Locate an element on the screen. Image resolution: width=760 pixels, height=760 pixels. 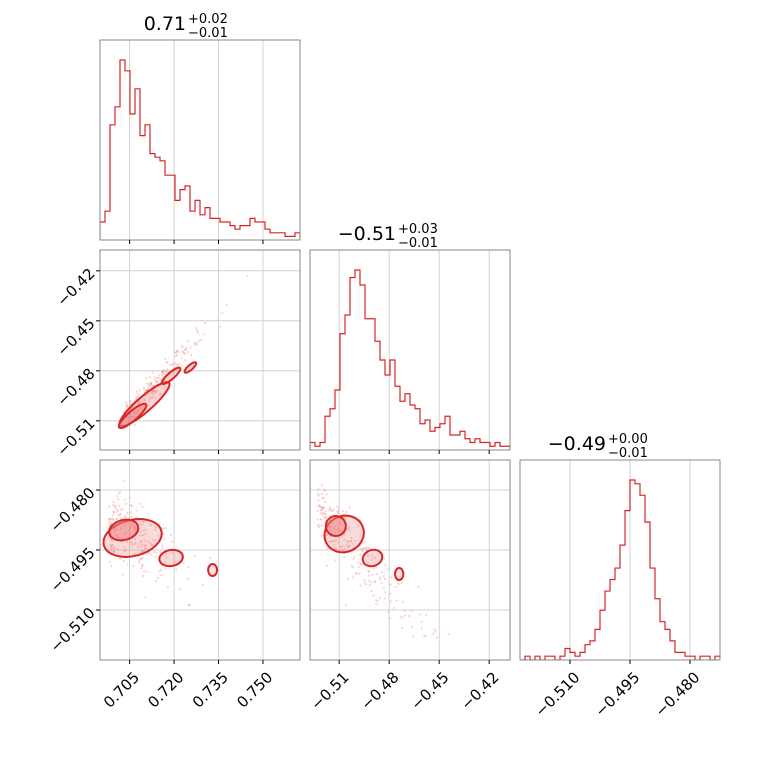
panel-content is located at coordinates (200, 149).